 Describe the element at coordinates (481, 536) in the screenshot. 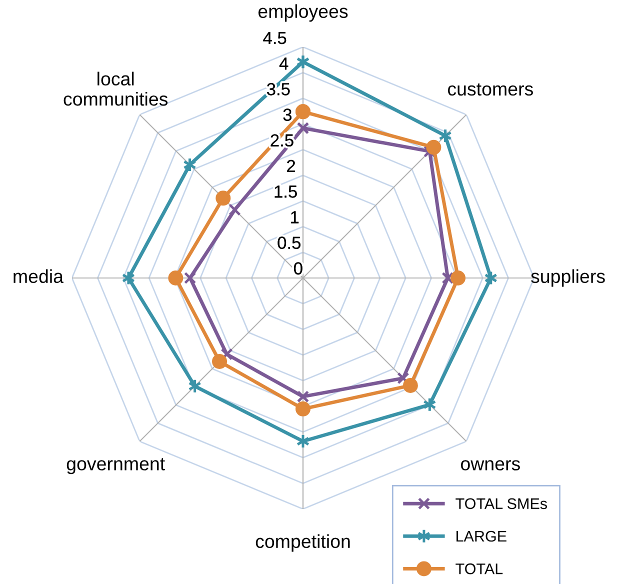

I see `legend-label: LARGE` at that location.